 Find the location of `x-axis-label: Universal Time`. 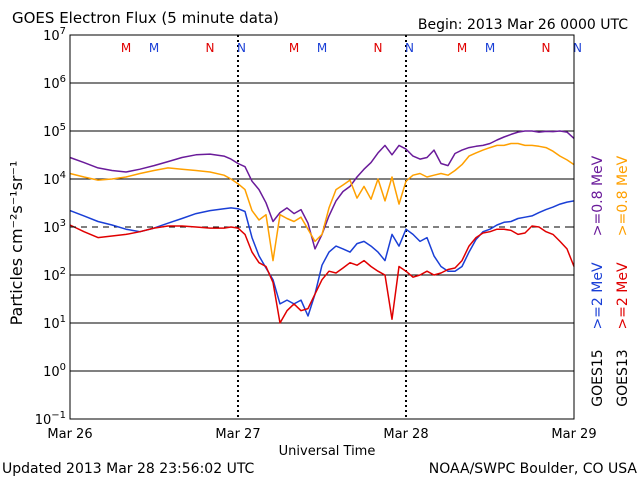

x-axis-label: Universal Time is located at coordinates (327, 451).